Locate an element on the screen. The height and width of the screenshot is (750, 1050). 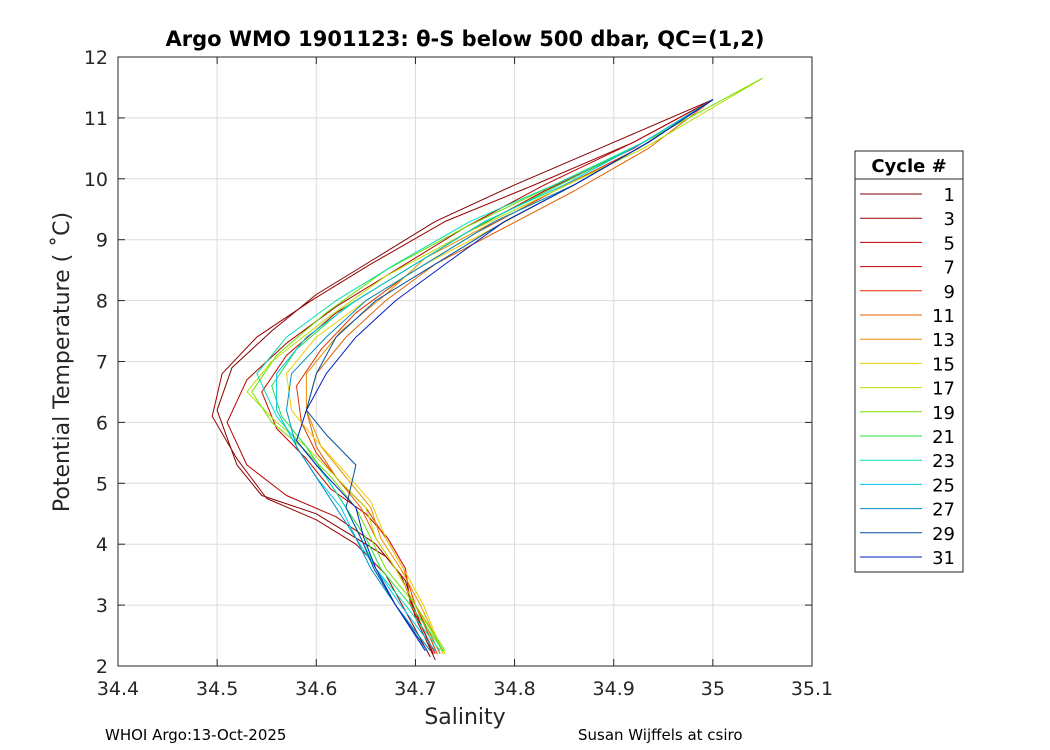
y-tick-label: 7 is located at coordinates (102, 363).